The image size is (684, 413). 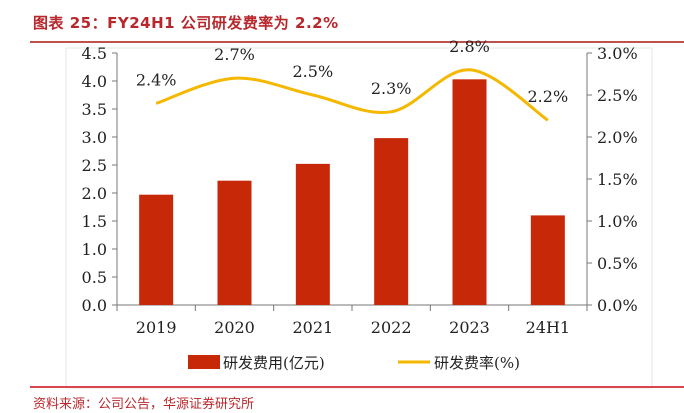 I want to click on legend-line-label: 研发费率(%), so click(x=477, y=363).